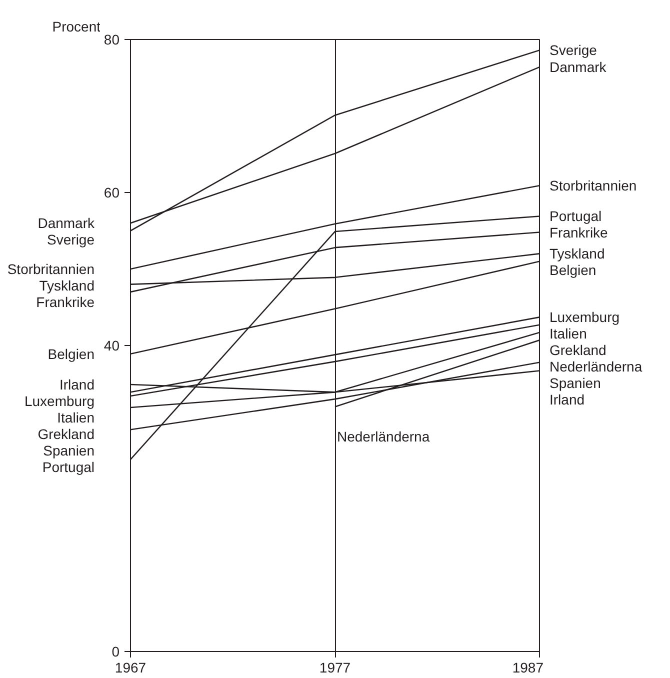 This screenshot has width=670, height=678. What do you see at coordinates (75, 418) in the screenshot?
I see `text: Italien` at bounding box center [75, 418].